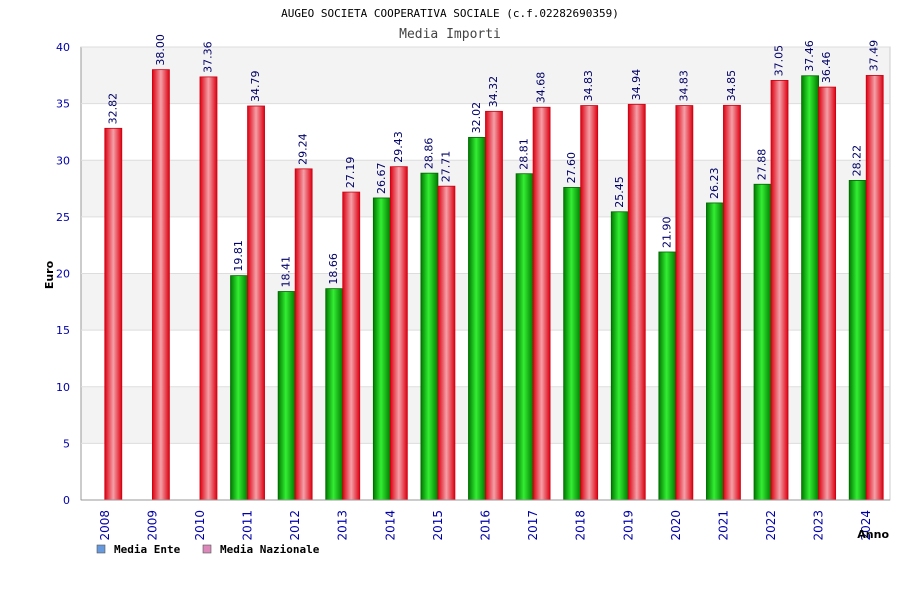 This screenshot has width=900, height=605. What do you see at coordinates (819, 525) in the screenshot?
I see `x-tick-label: 2023` at bounding box center [819, 525].